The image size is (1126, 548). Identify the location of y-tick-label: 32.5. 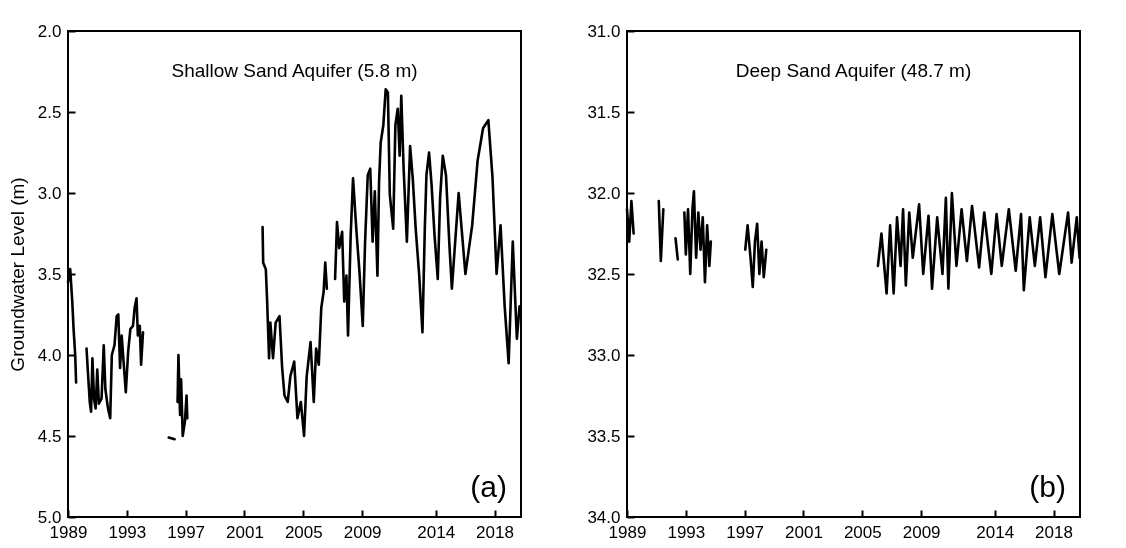
(604, 274).